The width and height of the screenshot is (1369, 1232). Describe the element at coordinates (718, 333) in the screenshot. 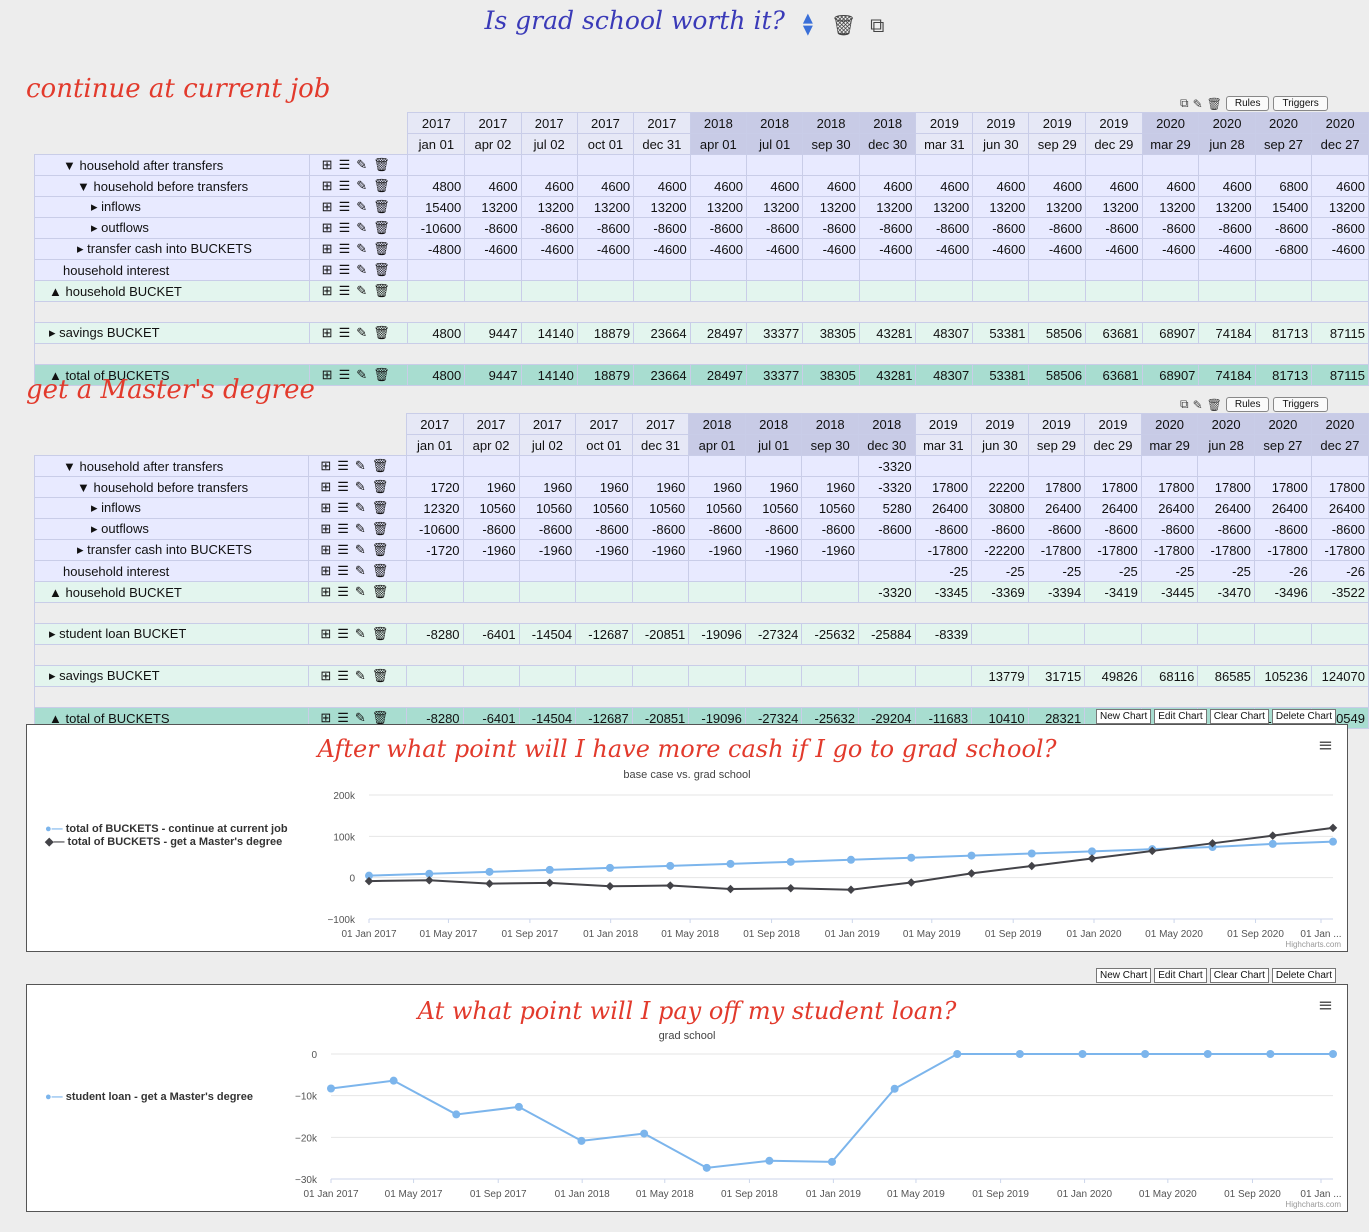

I see `value-cell: 28497` at that location.